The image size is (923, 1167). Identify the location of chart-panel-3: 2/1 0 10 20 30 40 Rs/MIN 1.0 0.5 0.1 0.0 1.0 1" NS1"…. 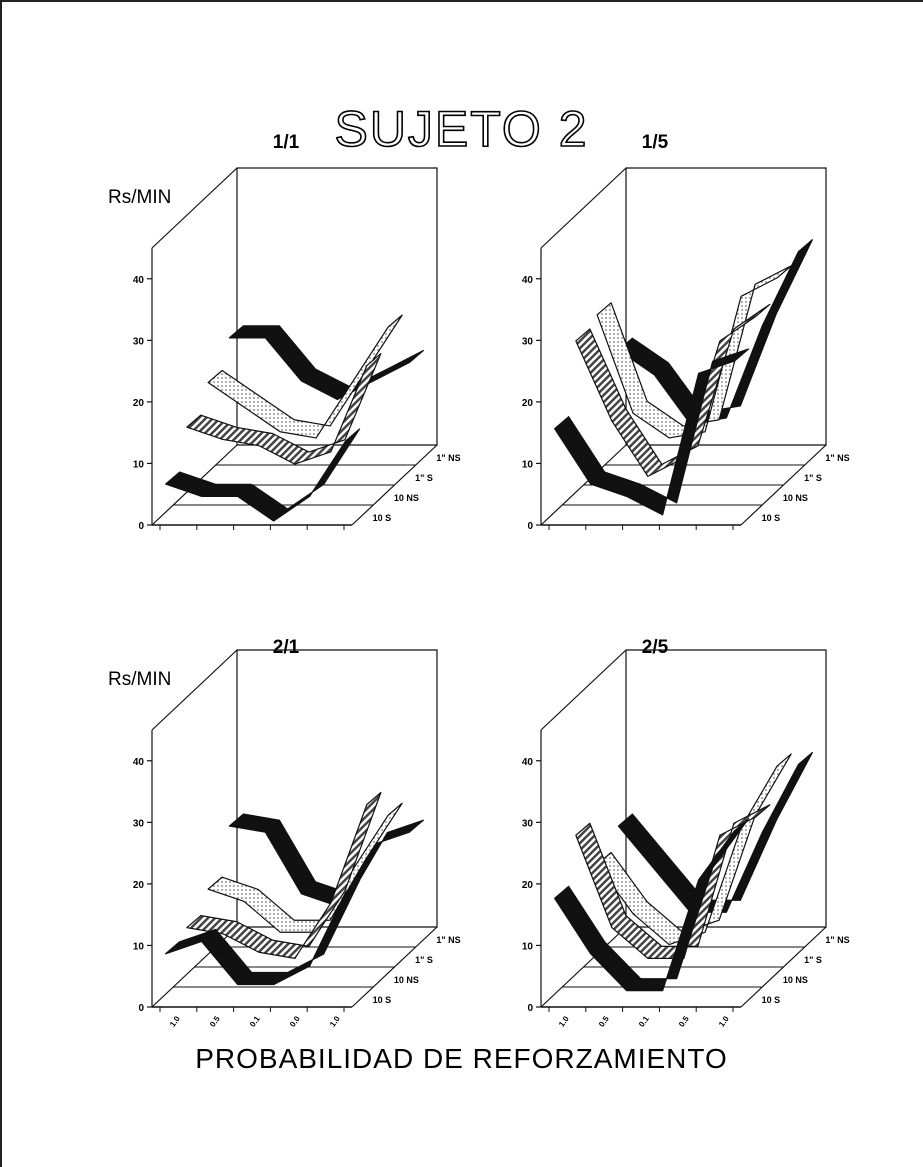
(284, 833).